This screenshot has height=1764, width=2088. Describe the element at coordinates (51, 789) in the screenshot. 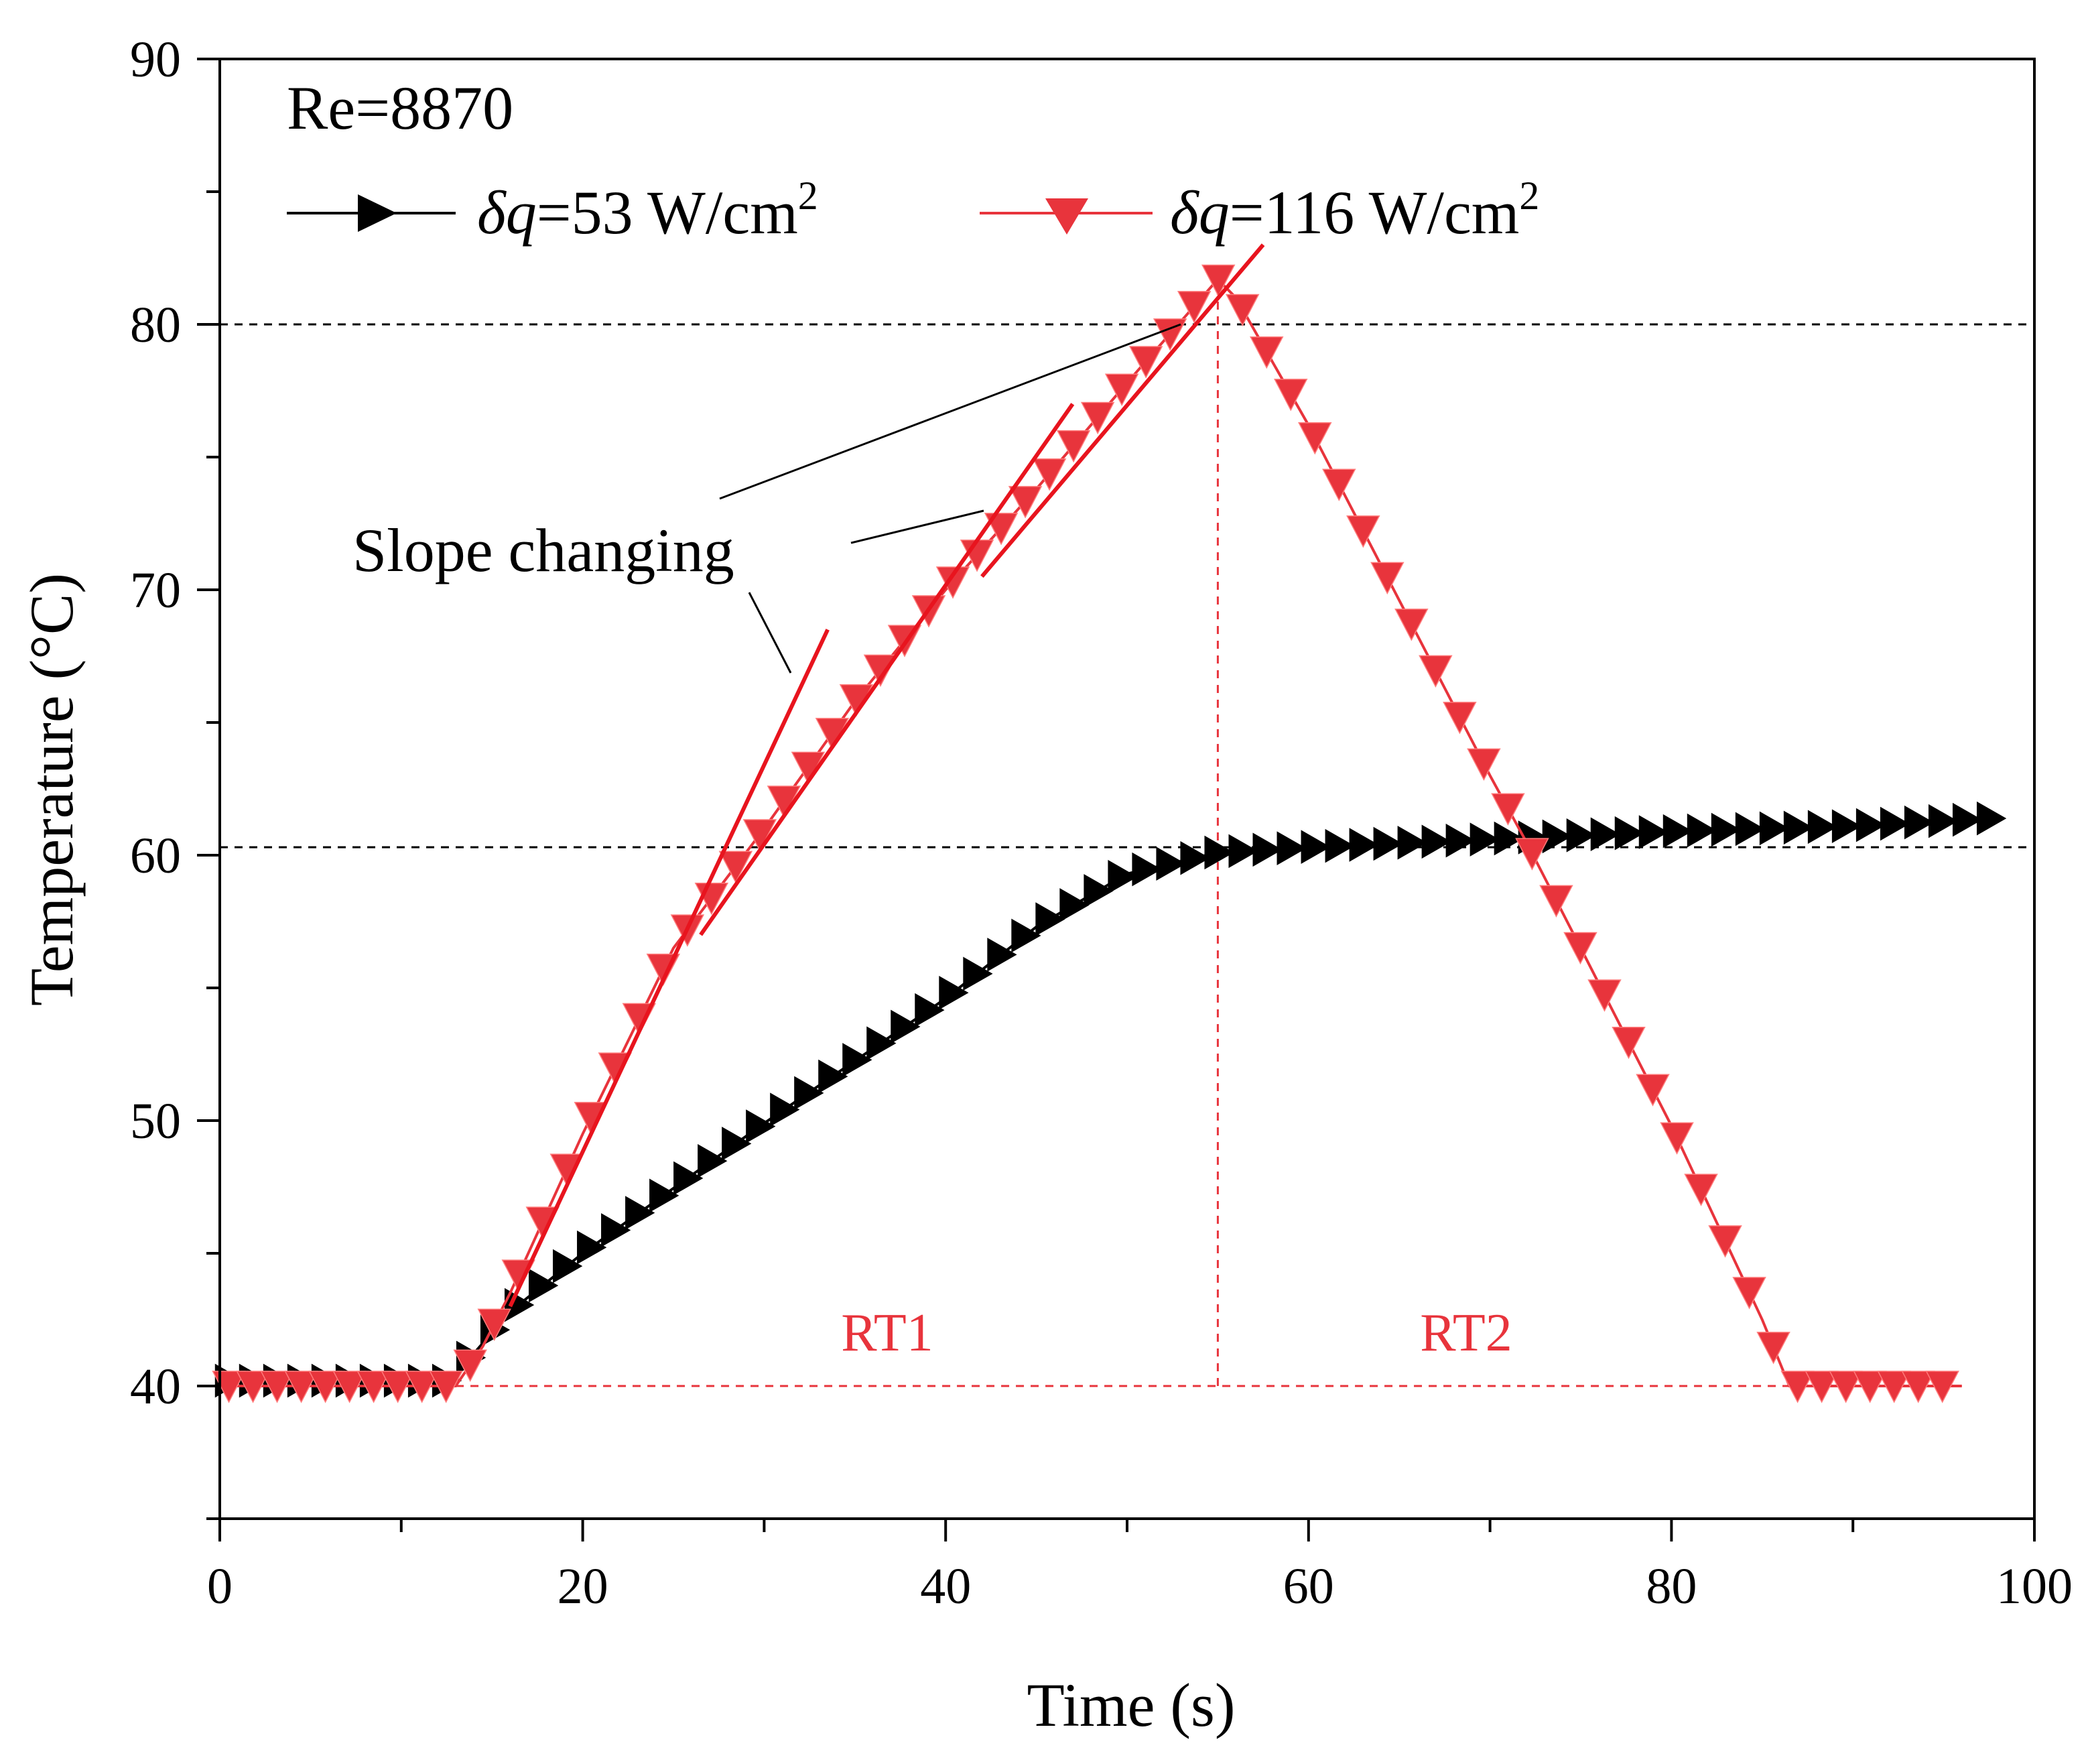

I see `y-axis-label: Temperature (°C)` at that location.